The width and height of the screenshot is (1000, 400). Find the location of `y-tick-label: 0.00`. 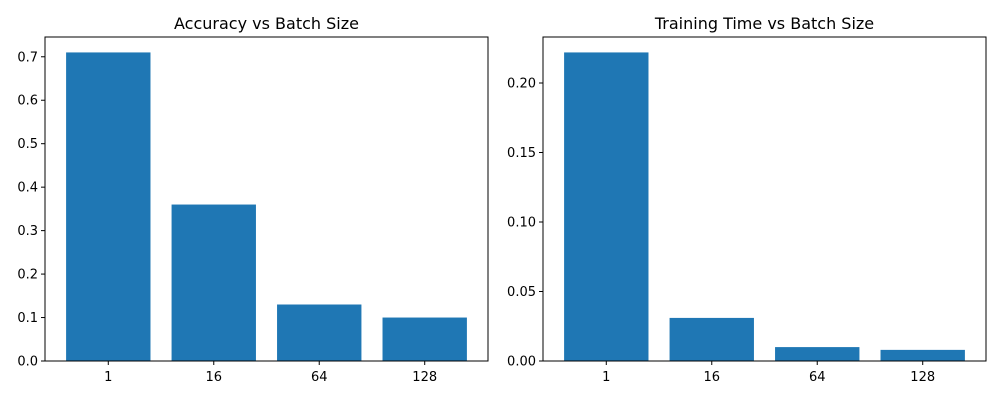

y-tick-label: 0.00 is located at coordinates (521, 362).